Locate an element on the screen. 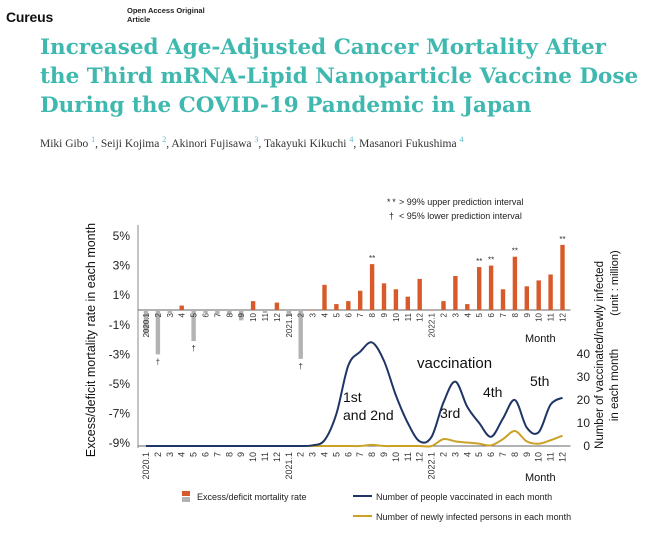 This screenshot has width=645, height=535. y-right-axis-unit: (unit : million) is located at coordinates (615, 282).